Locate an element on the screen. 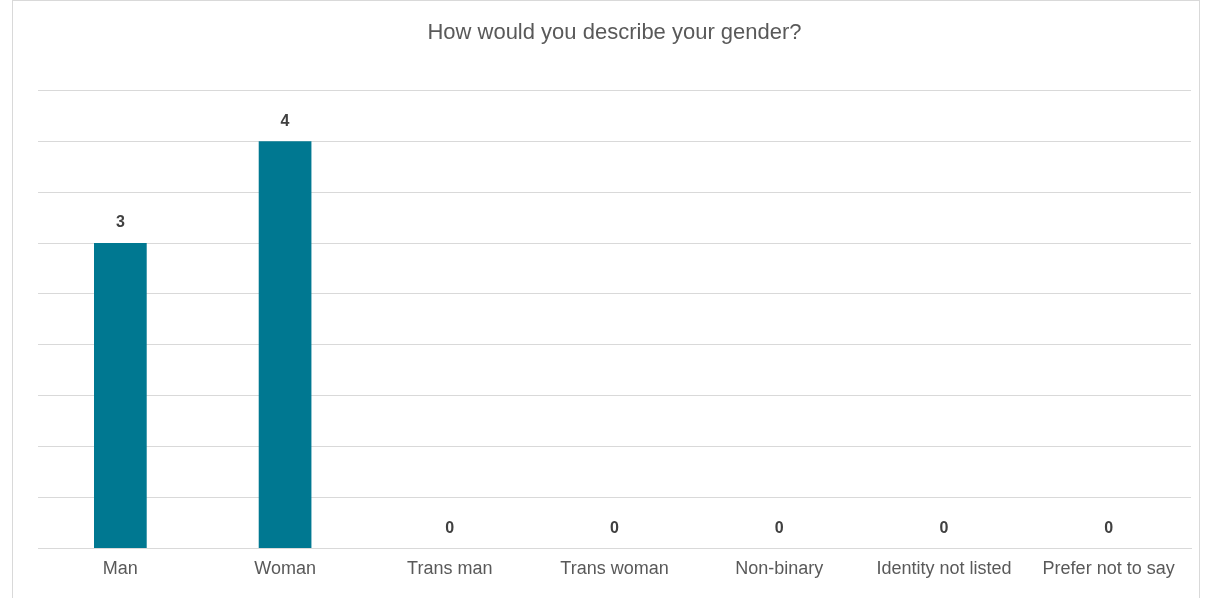 The image size is (1213, 598). x-tick-label: Non-binary is located at coordinates (779, 568).